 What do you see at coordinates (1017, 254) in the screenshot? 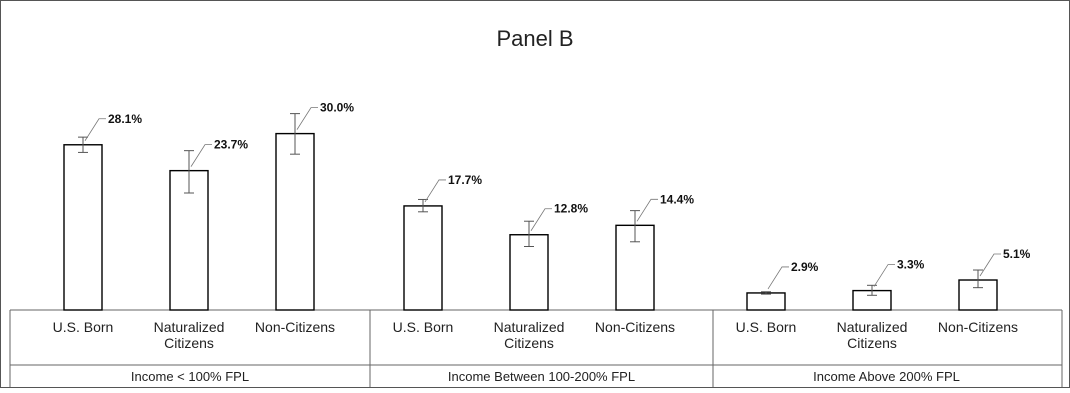
I see `data-label: 5.1%` at bounding box center [1017, 254].